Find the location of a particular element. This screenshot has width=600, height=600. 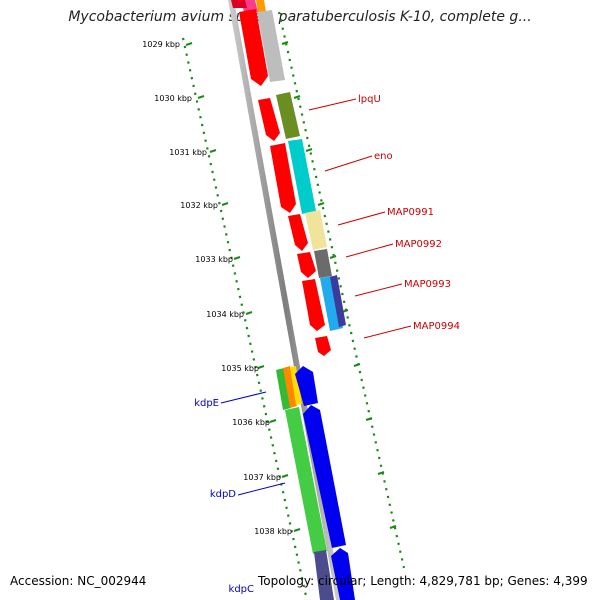

tick-label: 1034 kbp is located at coordinates (225, 314).